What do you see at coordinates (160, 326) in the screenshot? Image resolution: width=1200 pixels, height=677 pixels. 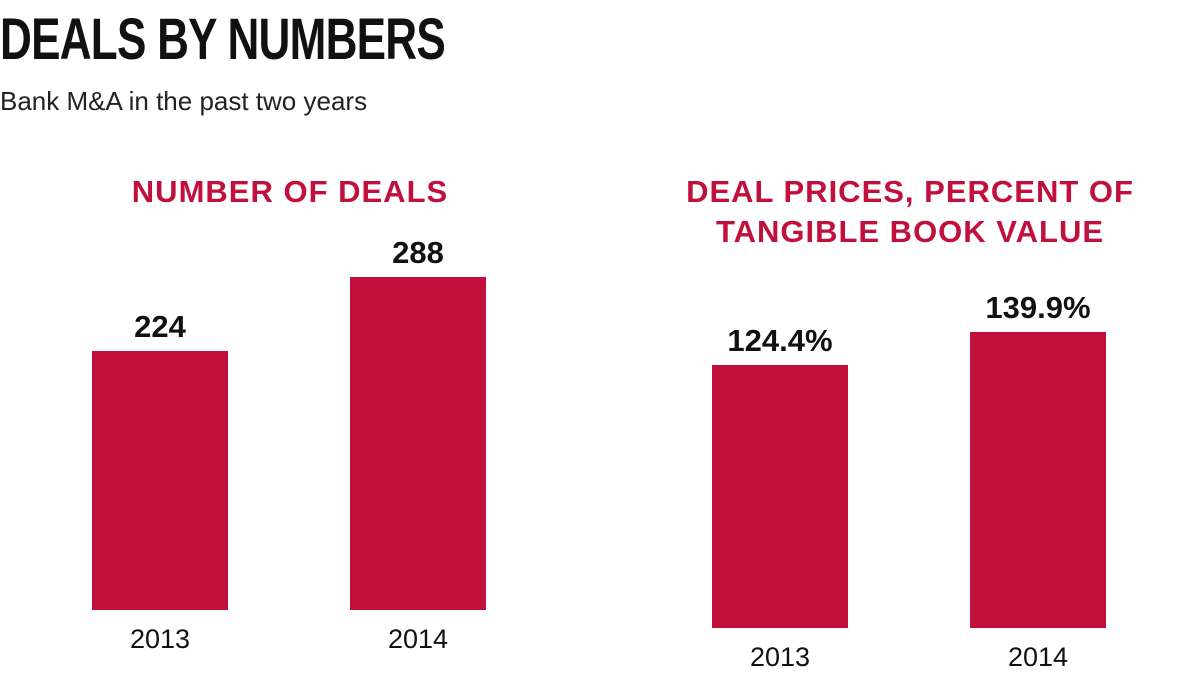 I see `value-label: 224` at bounding box center [160, 326].